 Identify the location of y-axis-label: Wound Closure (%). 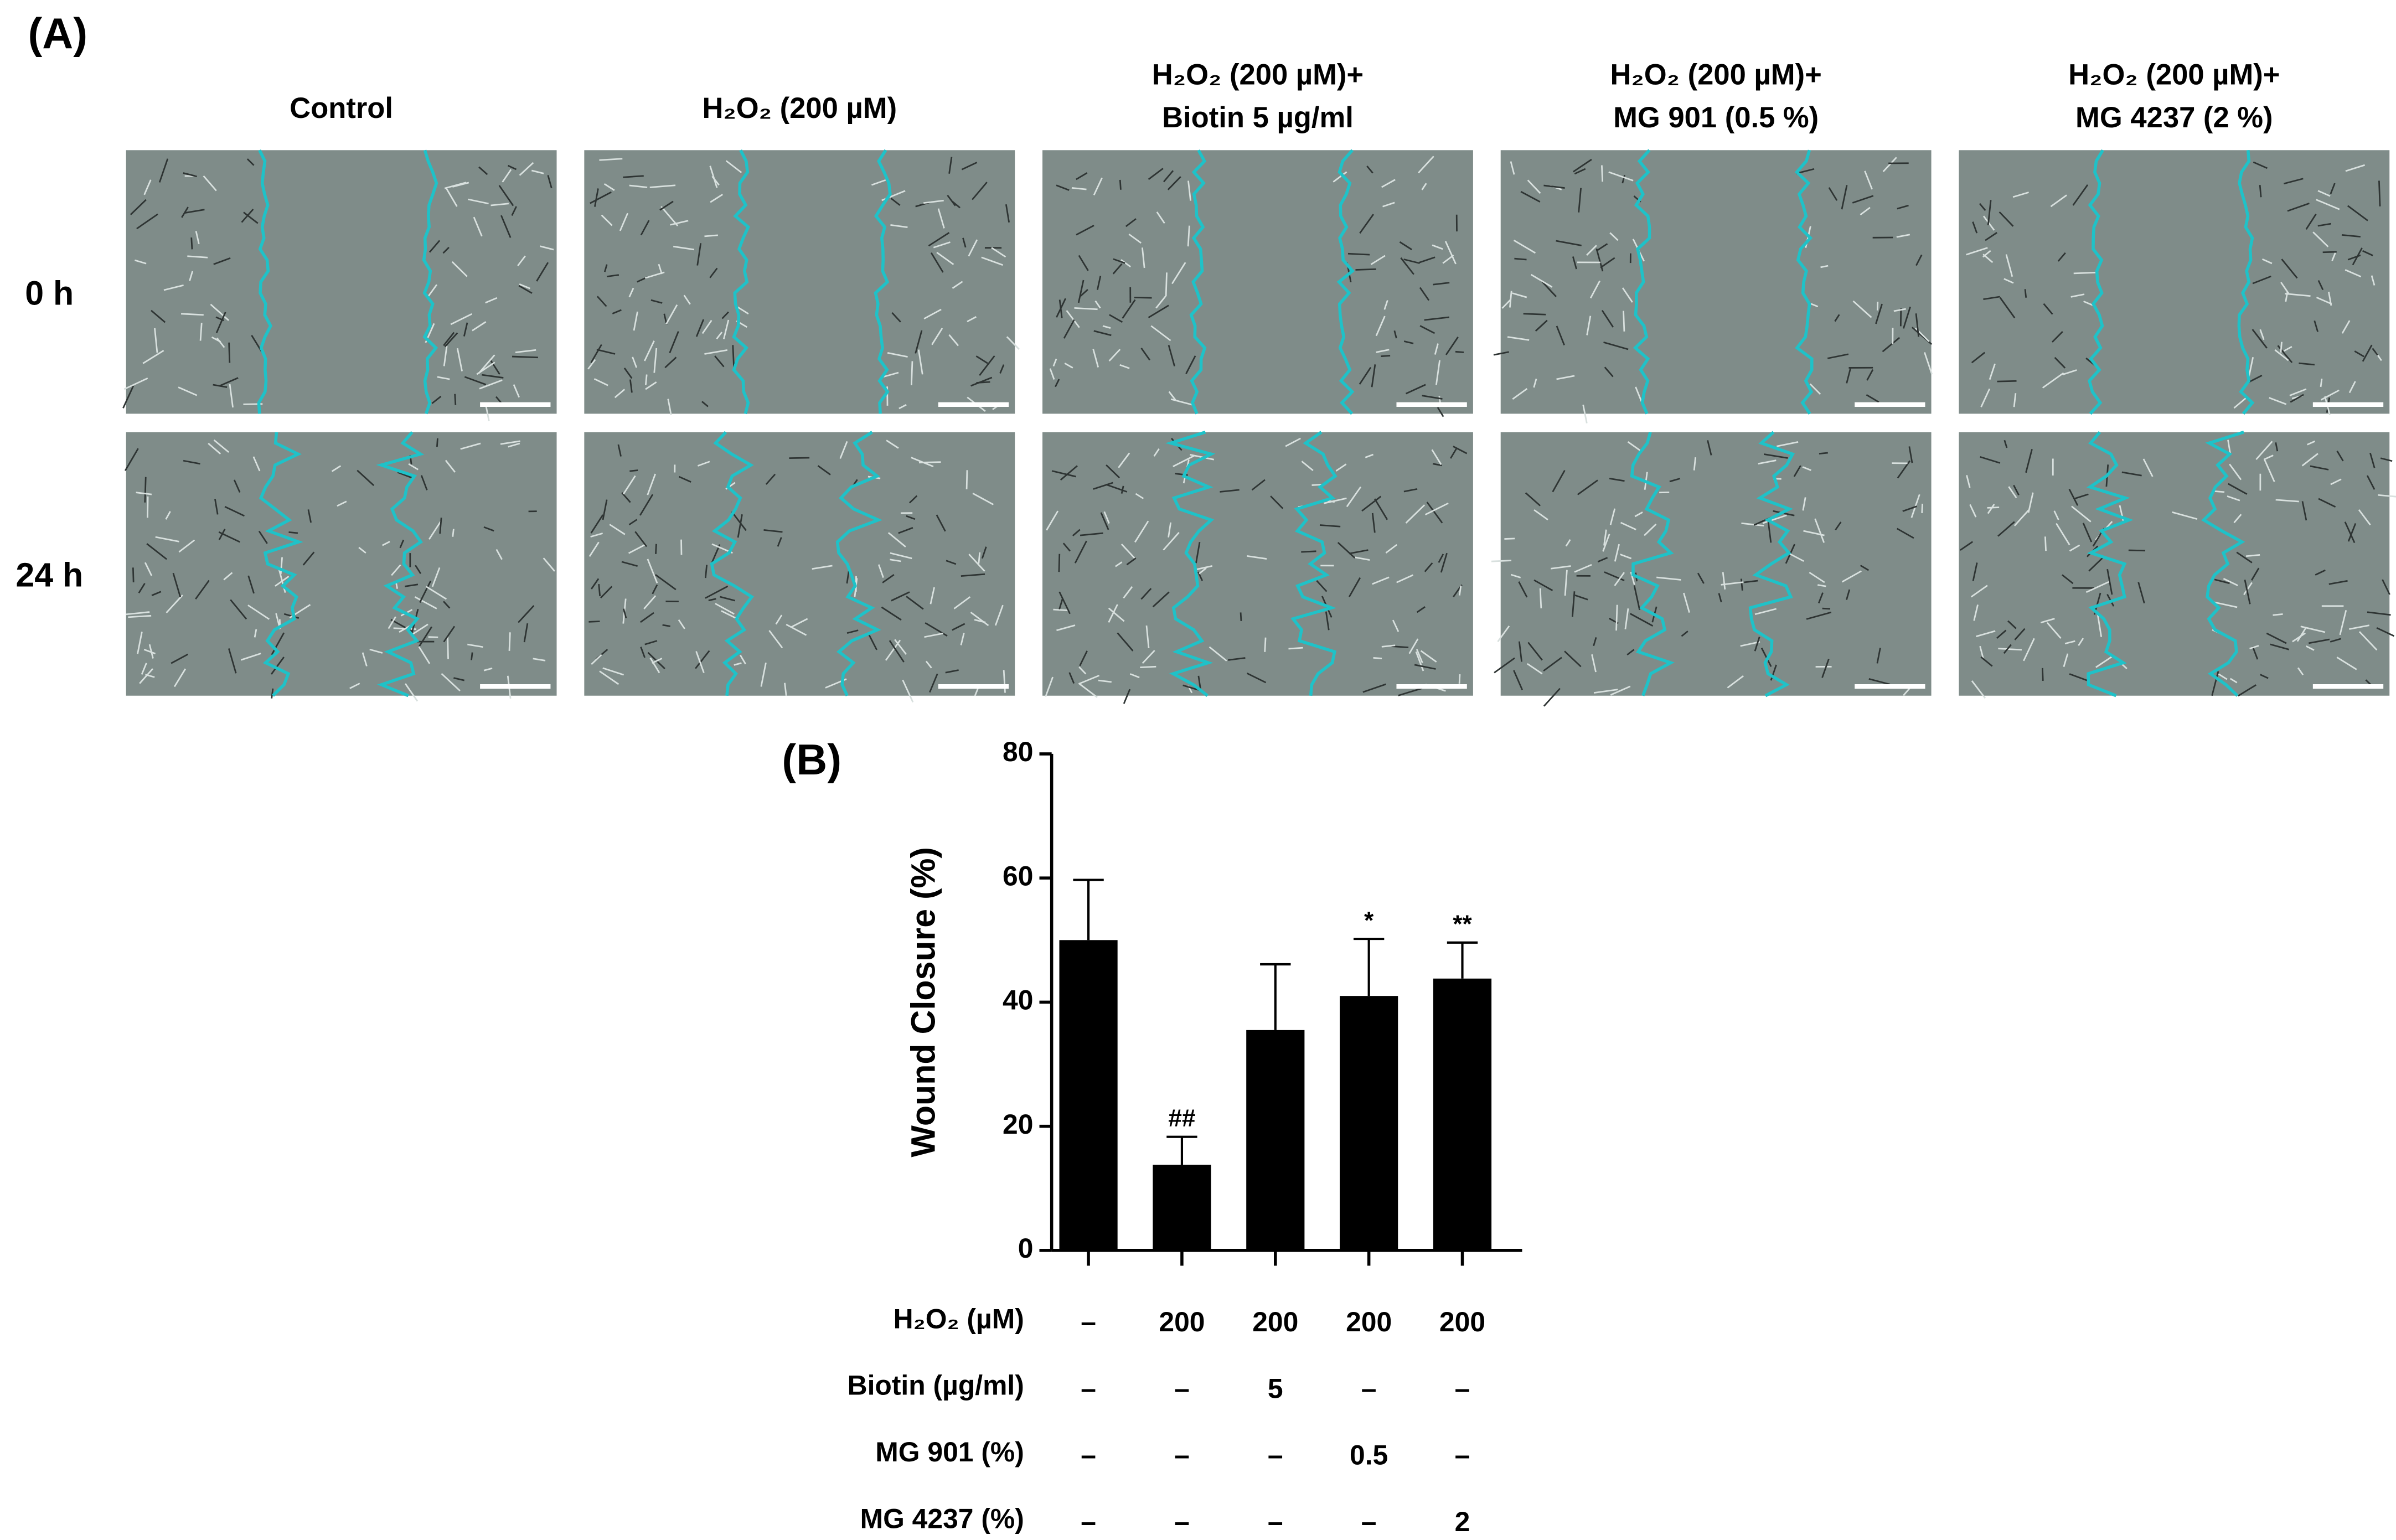
(924, 1002).